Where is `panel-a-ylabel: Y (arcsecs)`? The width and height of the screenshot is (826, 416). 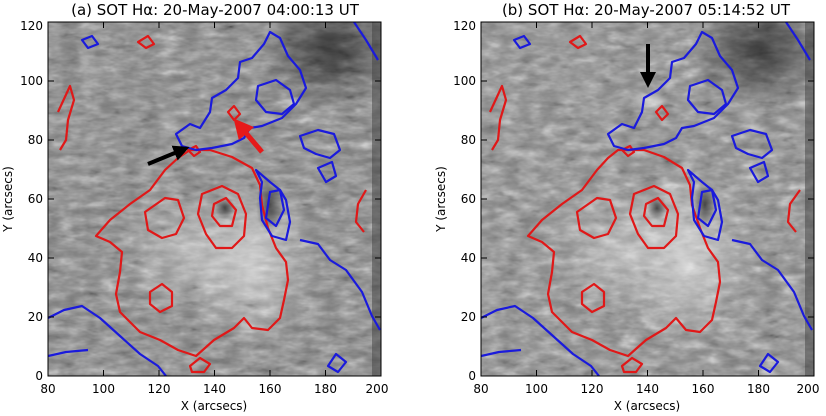
panel-a-ylabel: Y (arcsecs) is located at coordinates (8, 199).